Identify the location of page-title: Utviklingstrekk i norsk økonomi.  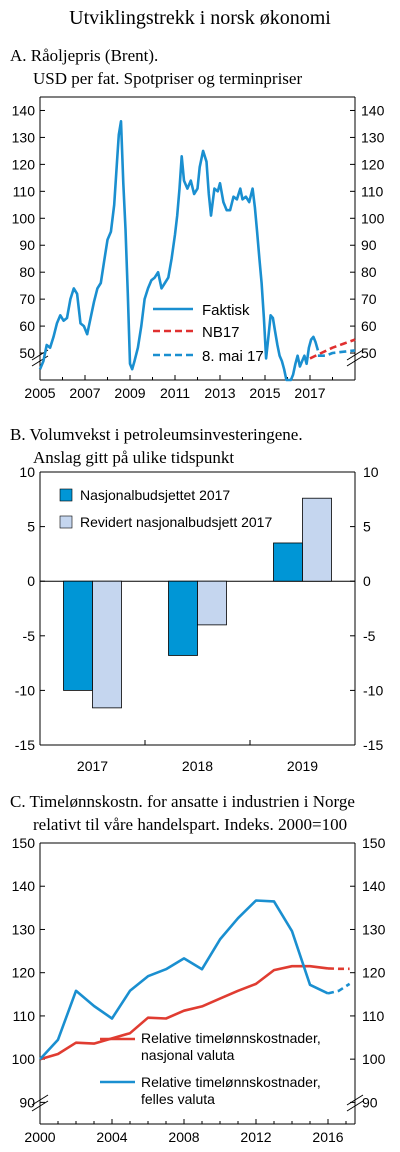
(200, 18).